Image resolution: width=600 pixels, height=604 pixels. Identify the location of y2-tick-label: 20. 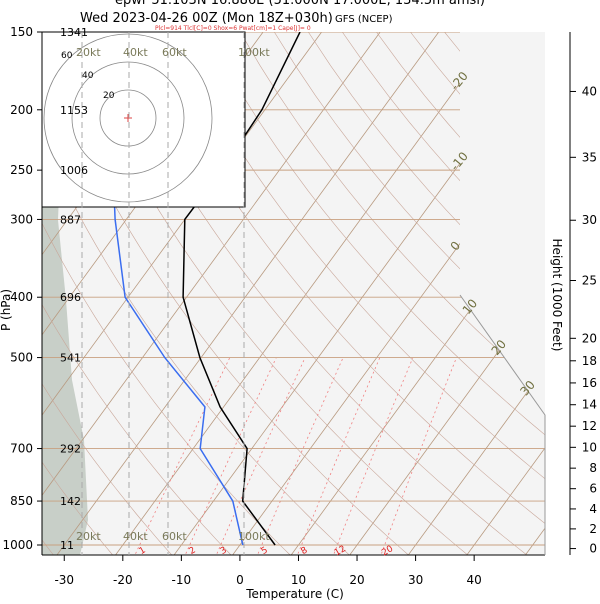
(589, 338).